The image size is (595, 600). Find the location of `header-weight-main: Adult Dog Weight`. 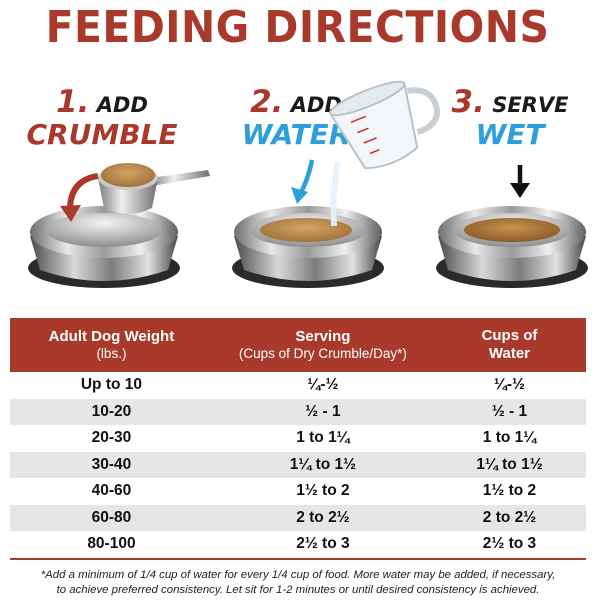

header-weight-main: Adult Dog Weight is located at coordinates (111, 336).